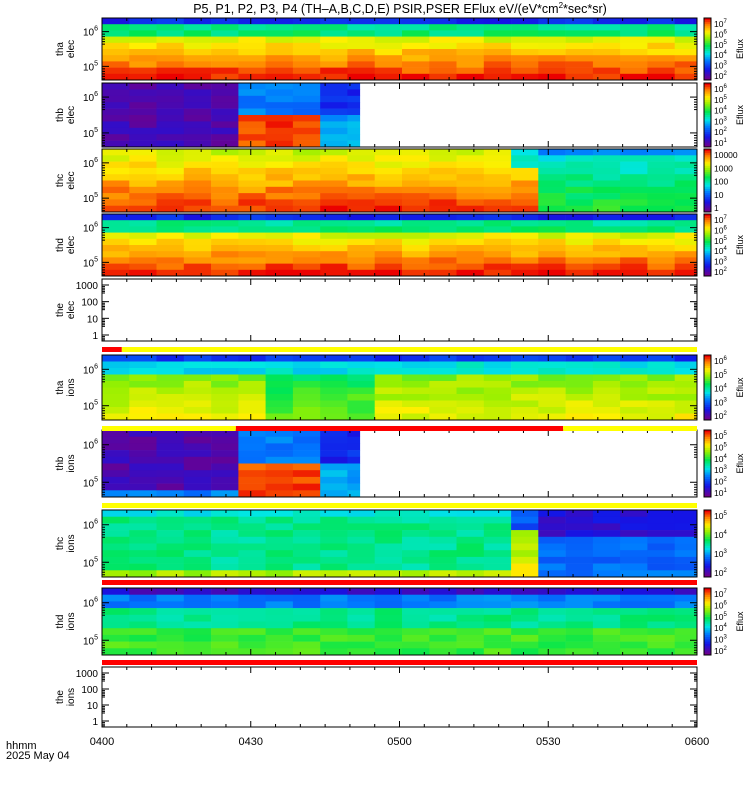  I want to click on x-axis: 0400 0430 0500 0530 0600, so click(399, 742).